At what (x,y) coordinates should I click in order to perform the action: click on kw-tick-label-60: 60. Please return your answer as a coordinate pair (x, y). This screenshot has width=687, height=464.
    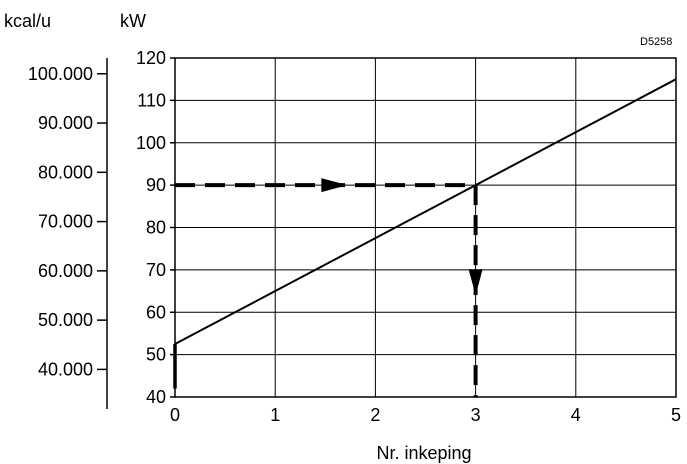
    Looking at the image, I should click on (156, 312).